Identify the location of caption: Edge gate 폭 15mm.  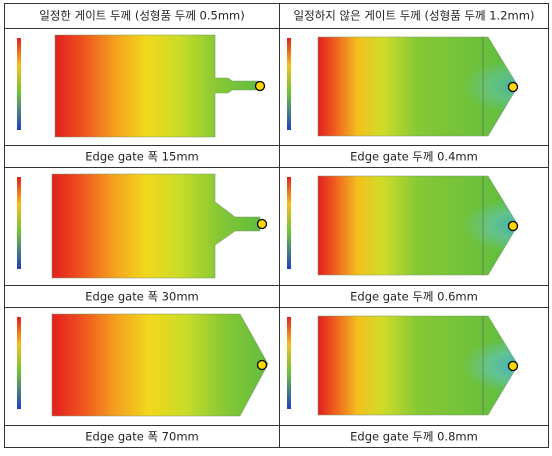
(141, 157).